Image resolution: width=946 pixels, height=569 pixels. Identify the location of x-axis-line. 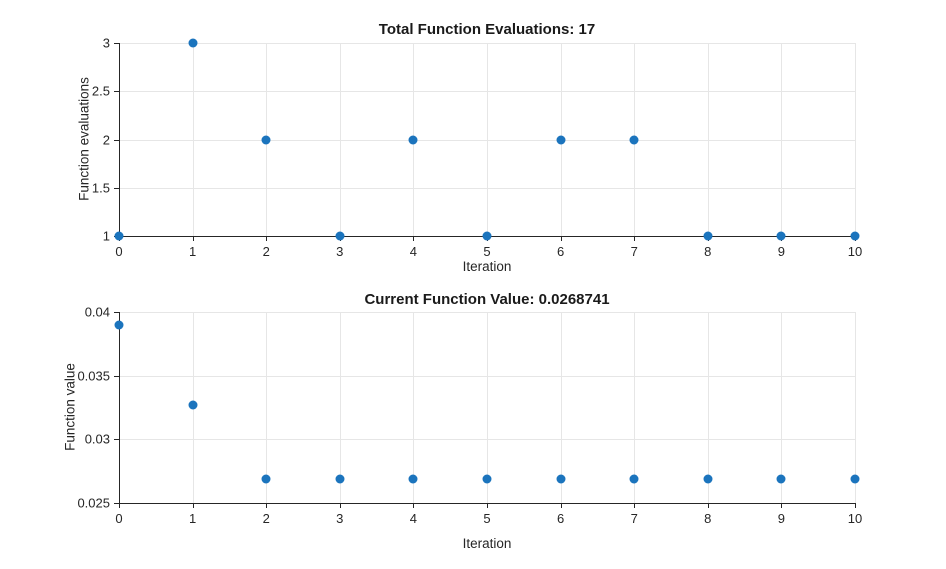
(487, 503).